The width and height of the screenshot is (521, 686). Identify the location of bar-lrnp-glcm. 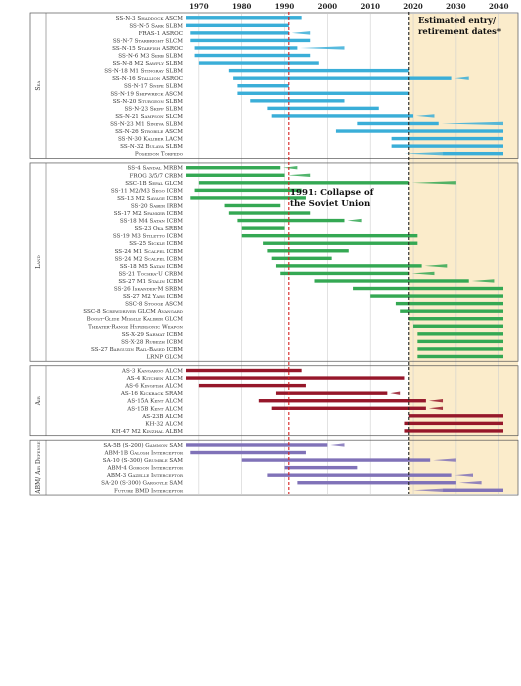
(460, 356).